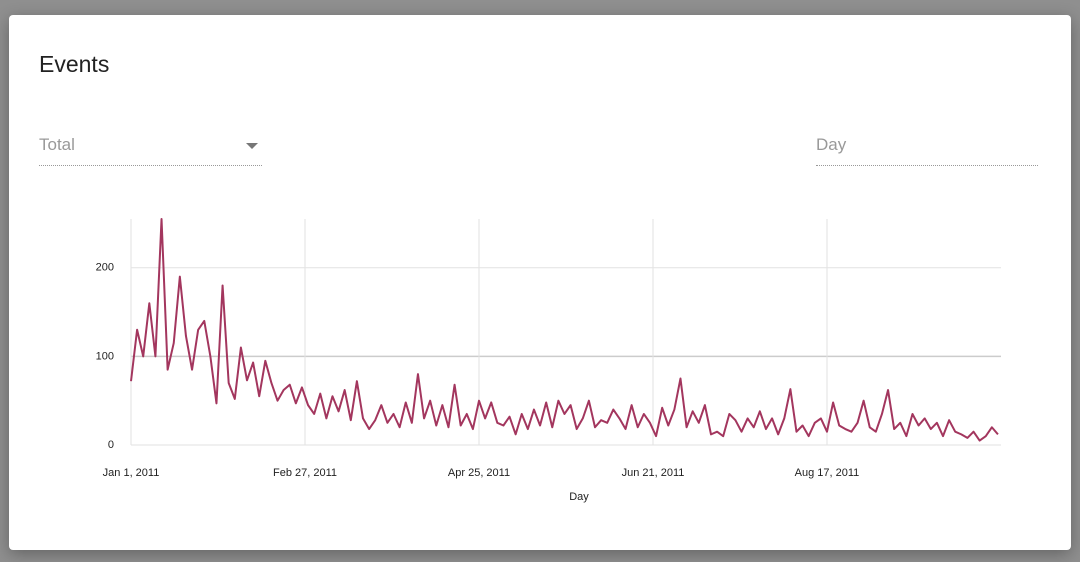  I want to click on y-tick-label: 100, so click(105, 356).